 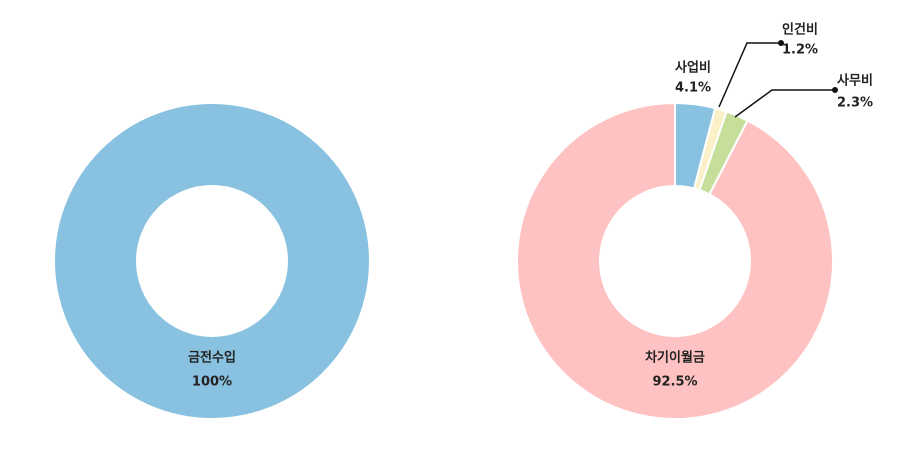 I want to click on slice-value-label: 92.5%, so click(x=674, y=382).